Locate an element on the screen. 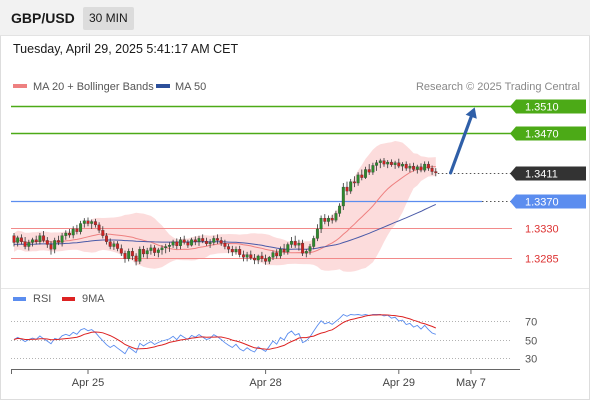 Image resolution: width=590 pixels, height=400 pixels. rsi-line is located at coordinates (224, 334).